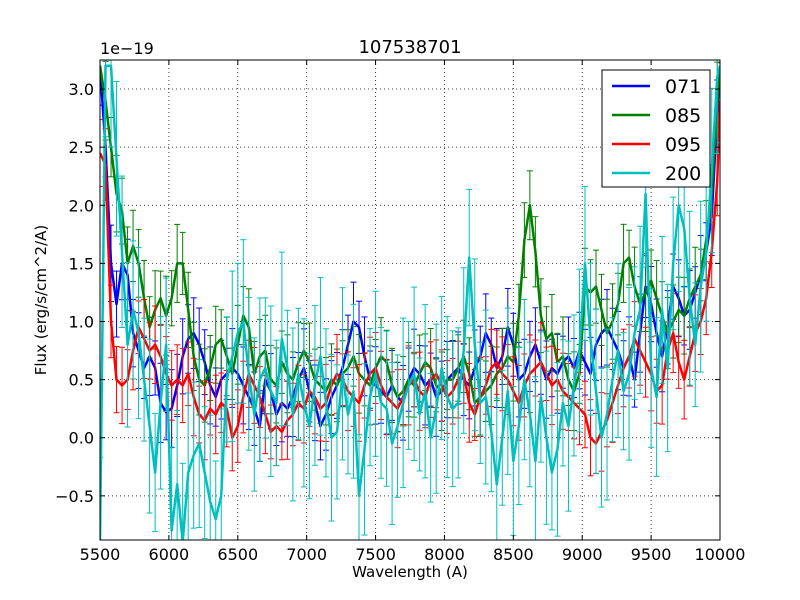  Describe the element at coordinates (81, 438) in the screenshot. I see `y-tick-label: 0.0` at that location.